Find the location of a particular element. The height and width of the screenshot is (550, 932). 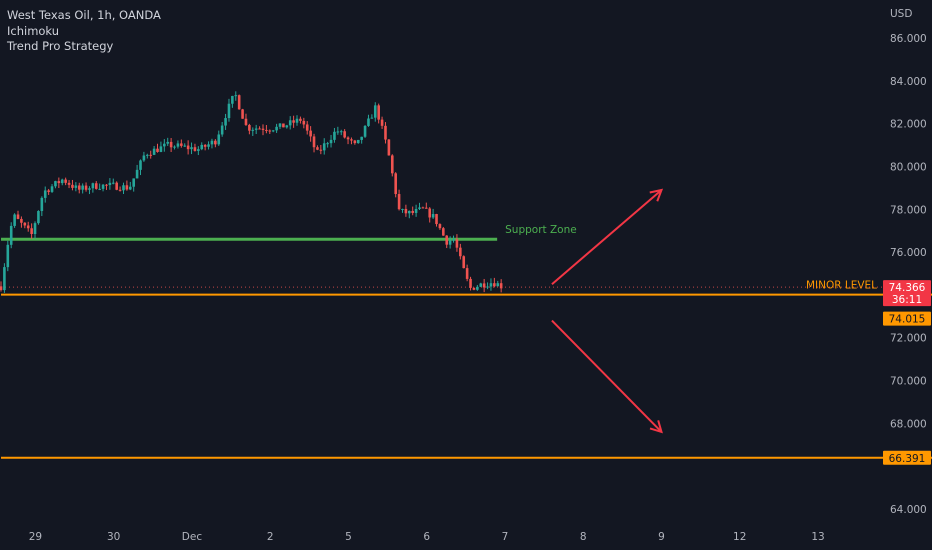

lower-level-tag: 66.391 is located at coordinates (907, 457).